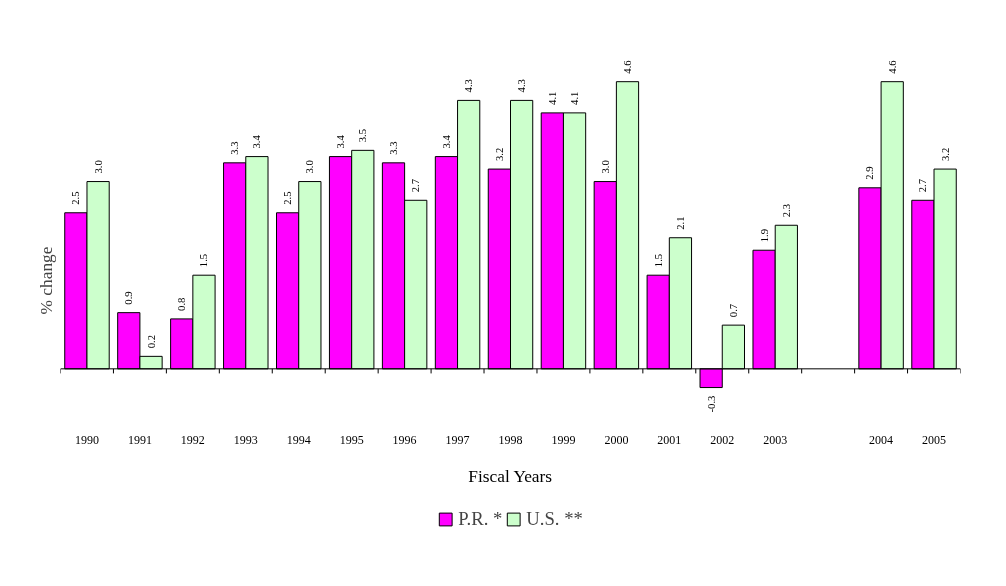  What do you see at coordinates (46, 280) in the screenshot?
I see `y-axis-title: % change` at bounding box center [46, 280].